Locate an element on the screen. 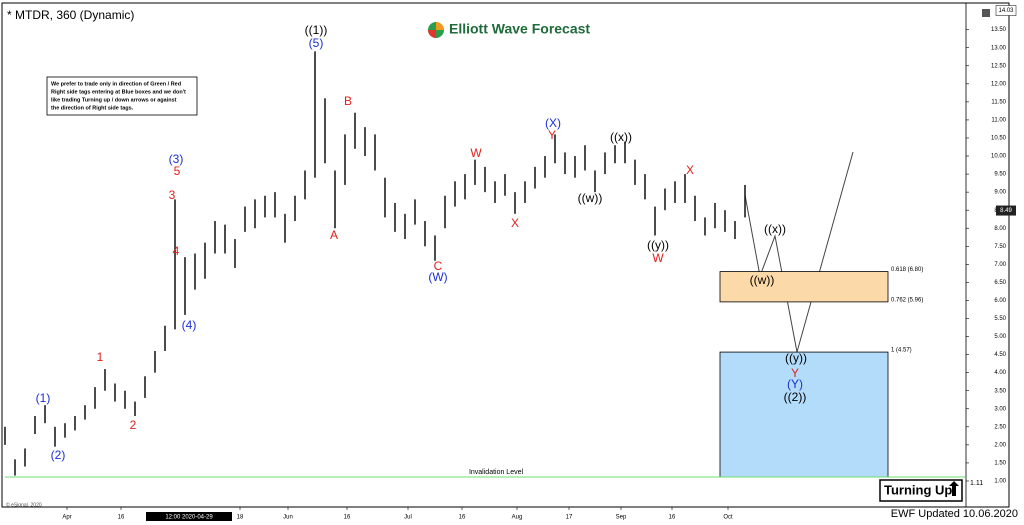  zone-label: 0.762 (5.96) is located at coordinates (907, 300).